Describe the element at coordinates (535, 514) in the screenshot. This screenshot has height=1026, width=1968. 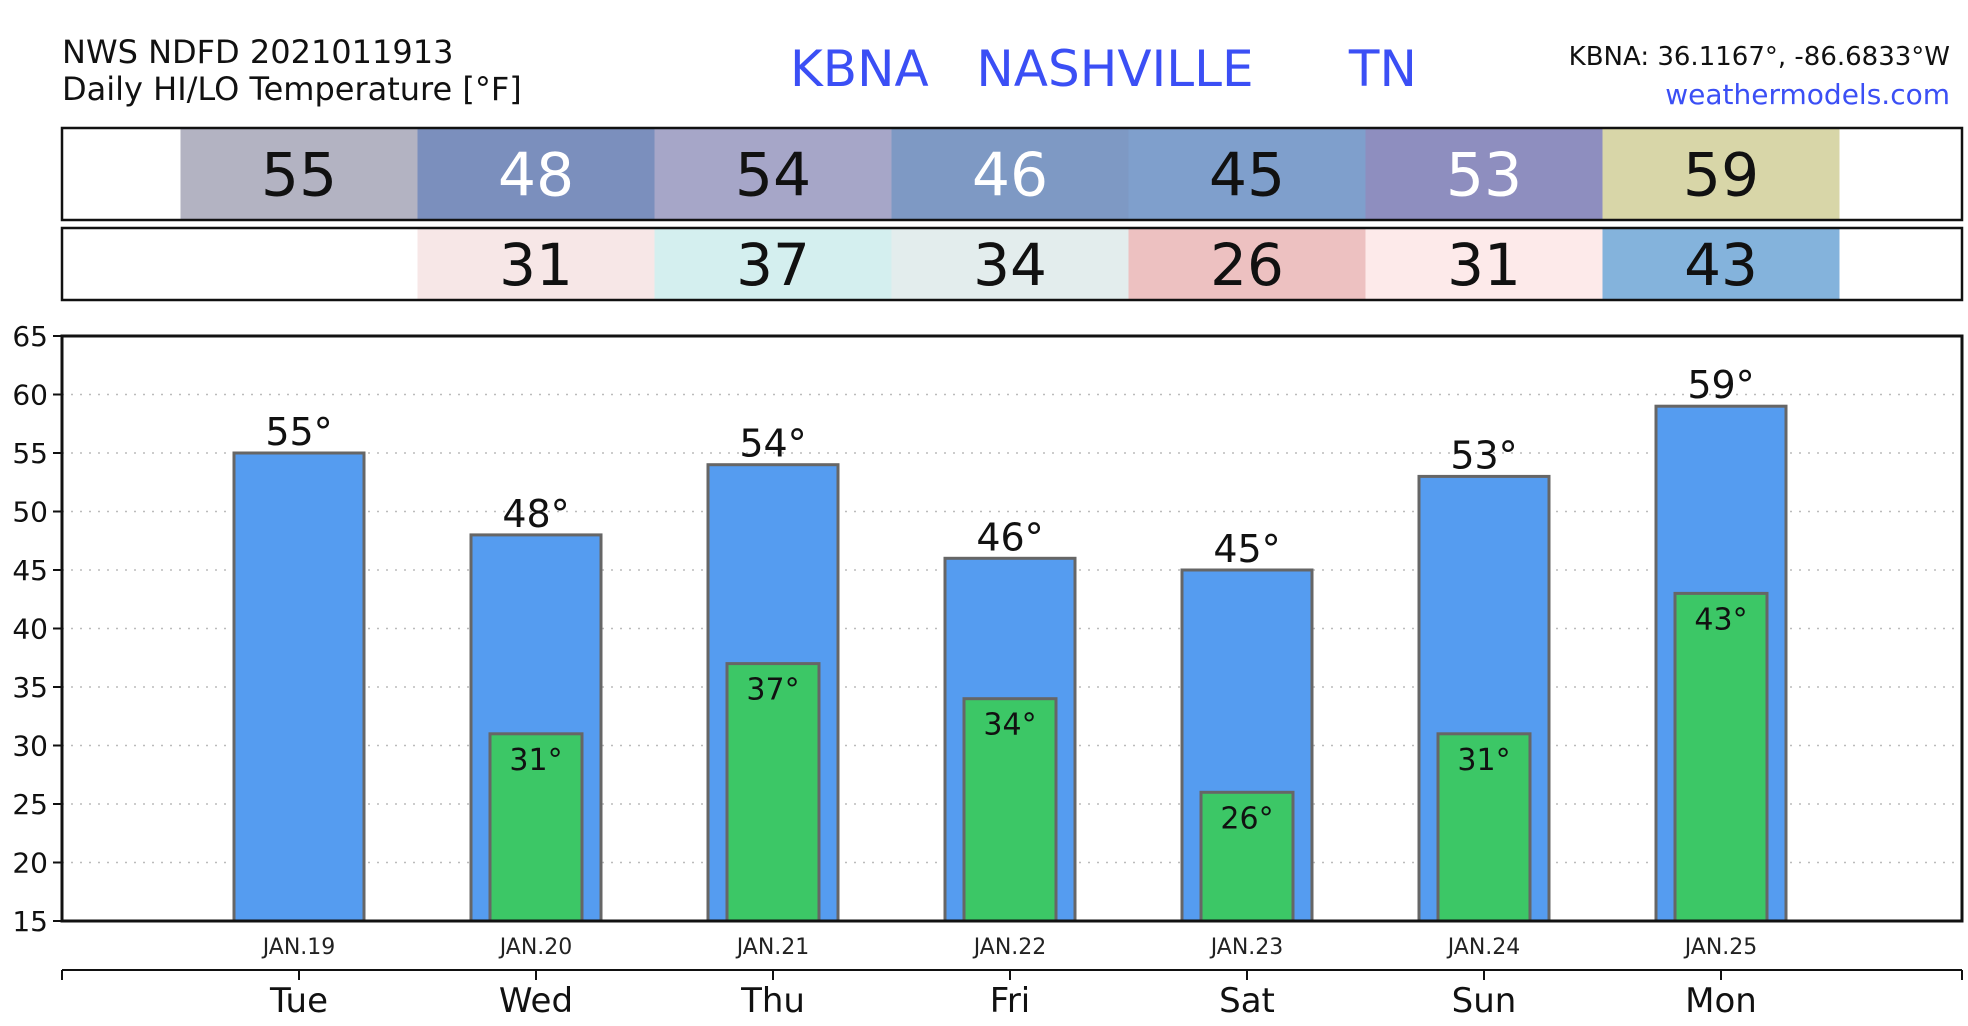
I see `hi-bar-label: 48°` at that location.